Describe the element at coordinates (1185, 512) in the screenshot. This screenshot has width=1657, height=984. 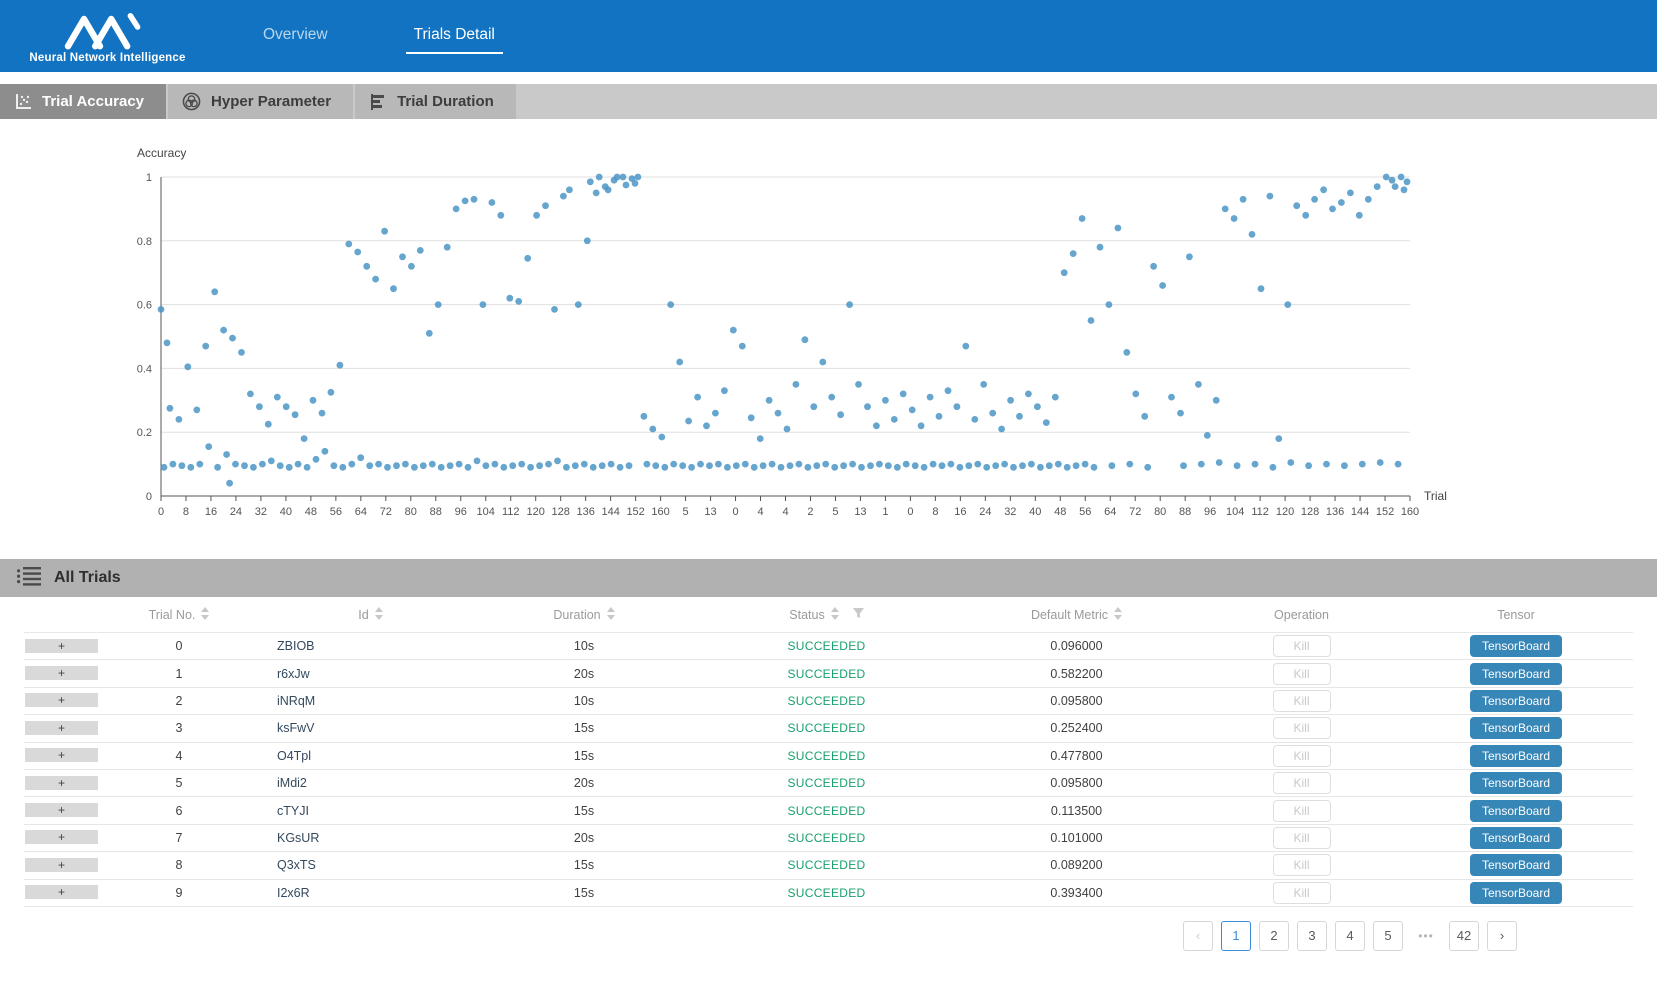
I see `svg-text: 88` at that location.